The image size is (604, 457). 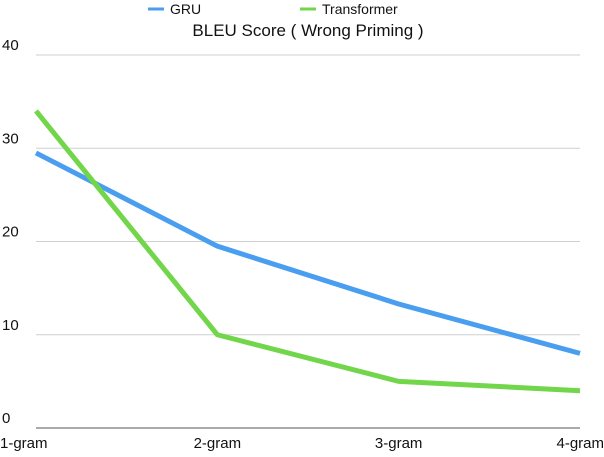 What do you see at coordinates (24, 443) in the screenshot?
I see `x-tick-label: 1-gram` at bounding box center [24, 443].